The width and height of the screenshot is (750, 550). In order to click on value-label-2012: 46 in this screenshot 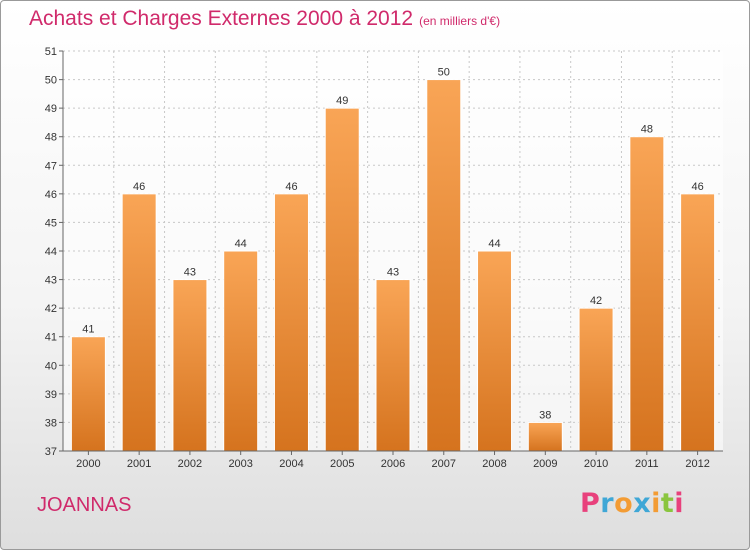, I will do `click(697, 187)`.